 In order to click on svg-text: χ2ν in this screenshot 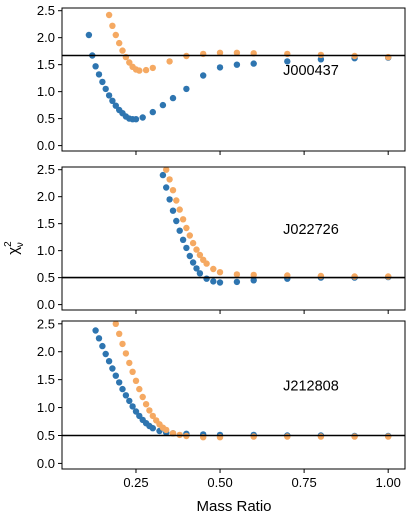, I will do `click(14, 248)`.